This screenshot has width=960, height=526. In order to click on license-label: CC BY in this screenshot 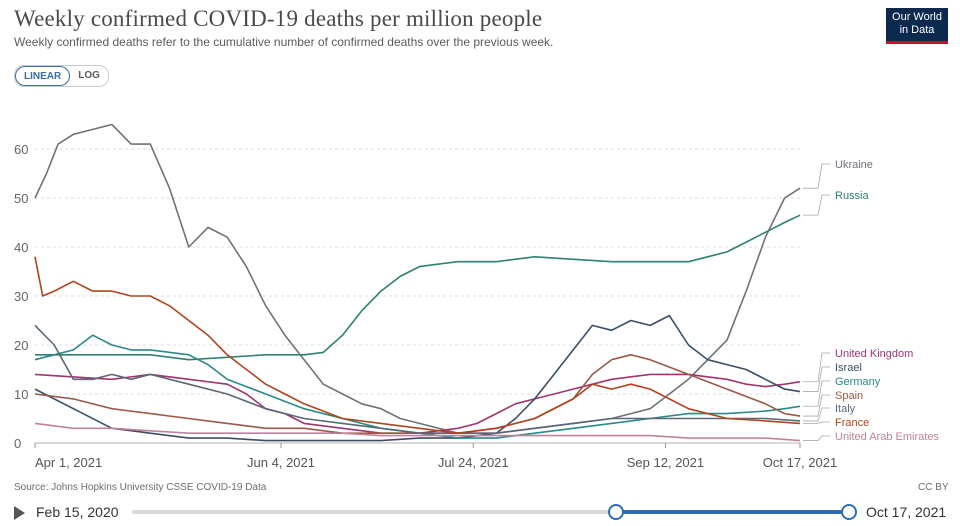, I will do `click(933, 487)`.